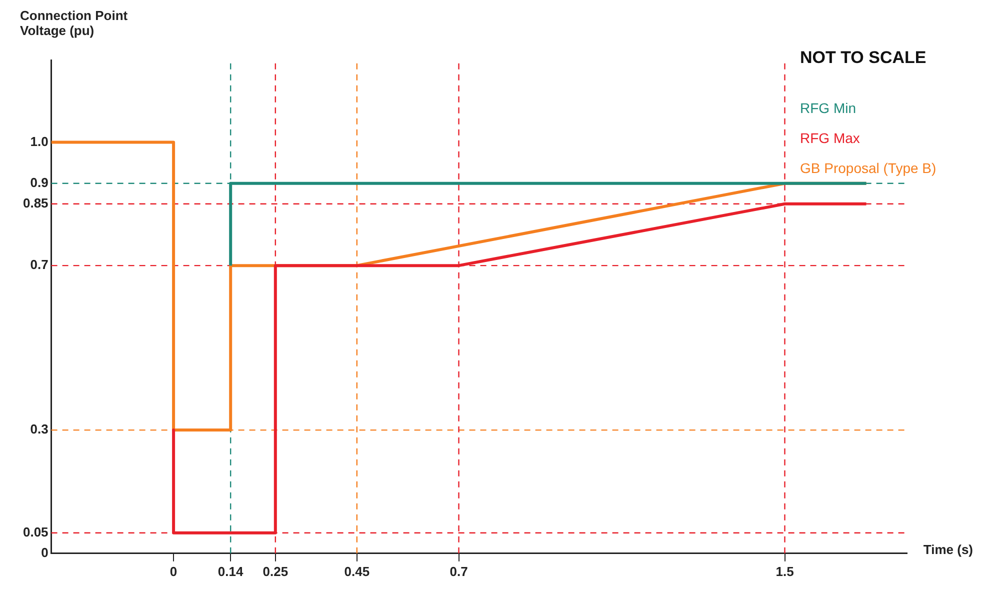 This screenshot has height=603, width=987. What do you see at coordinates (275, 571) in the screenshot?
I see `x-tick-label: 0.25` at bounding box center [275, 571].